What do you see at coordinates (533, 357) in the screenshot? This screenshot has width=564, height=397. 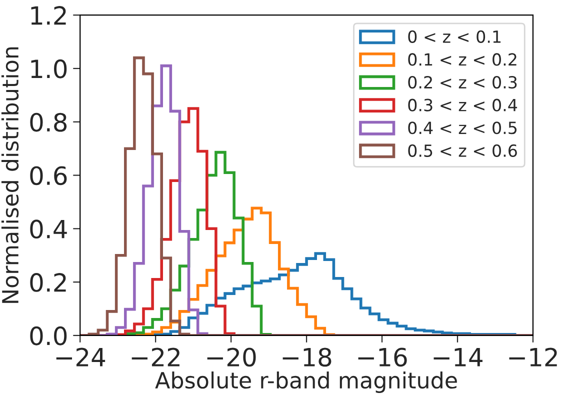 I see `x-tick-label: −12` at bounding box center [533, 357].